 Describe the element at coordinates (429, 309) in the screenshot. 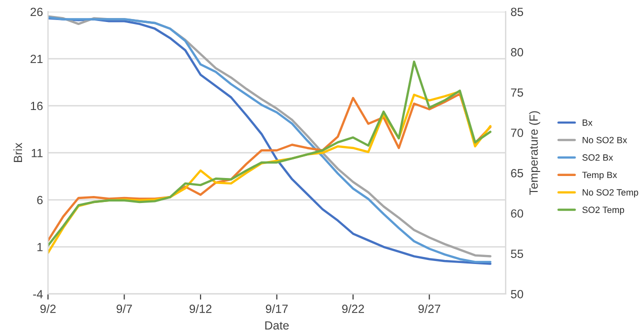

I see `x-tick-label: 9/27` at that location.